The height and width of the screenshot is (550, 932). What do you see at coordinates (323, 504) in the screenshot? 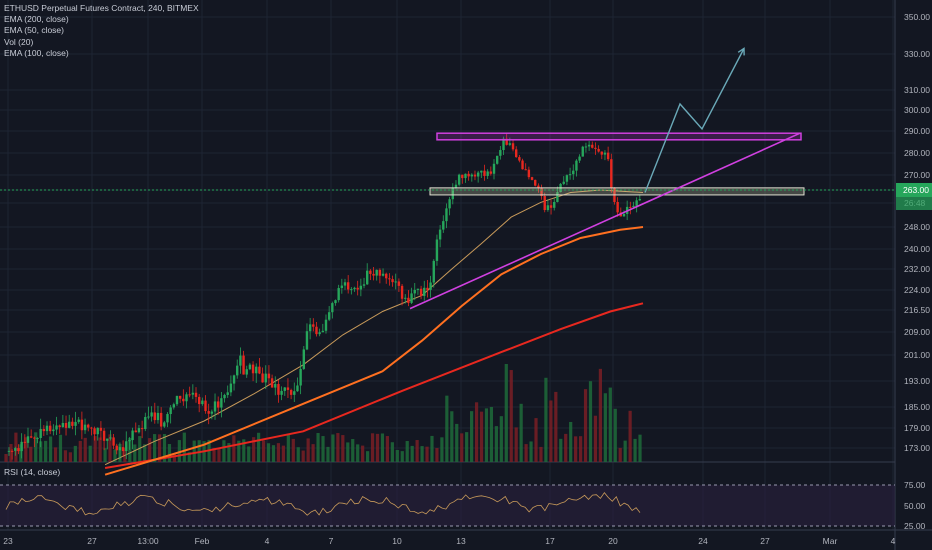
I see `rsi-line` at bounding box center [323, 504].